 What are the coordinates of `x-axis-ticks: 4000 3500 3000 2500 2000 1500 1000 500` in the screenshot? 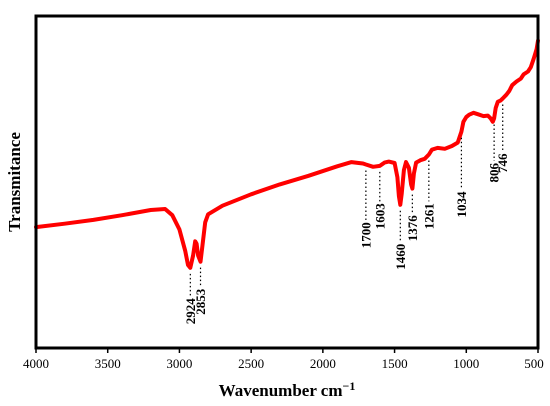 It's located at (283, 359).